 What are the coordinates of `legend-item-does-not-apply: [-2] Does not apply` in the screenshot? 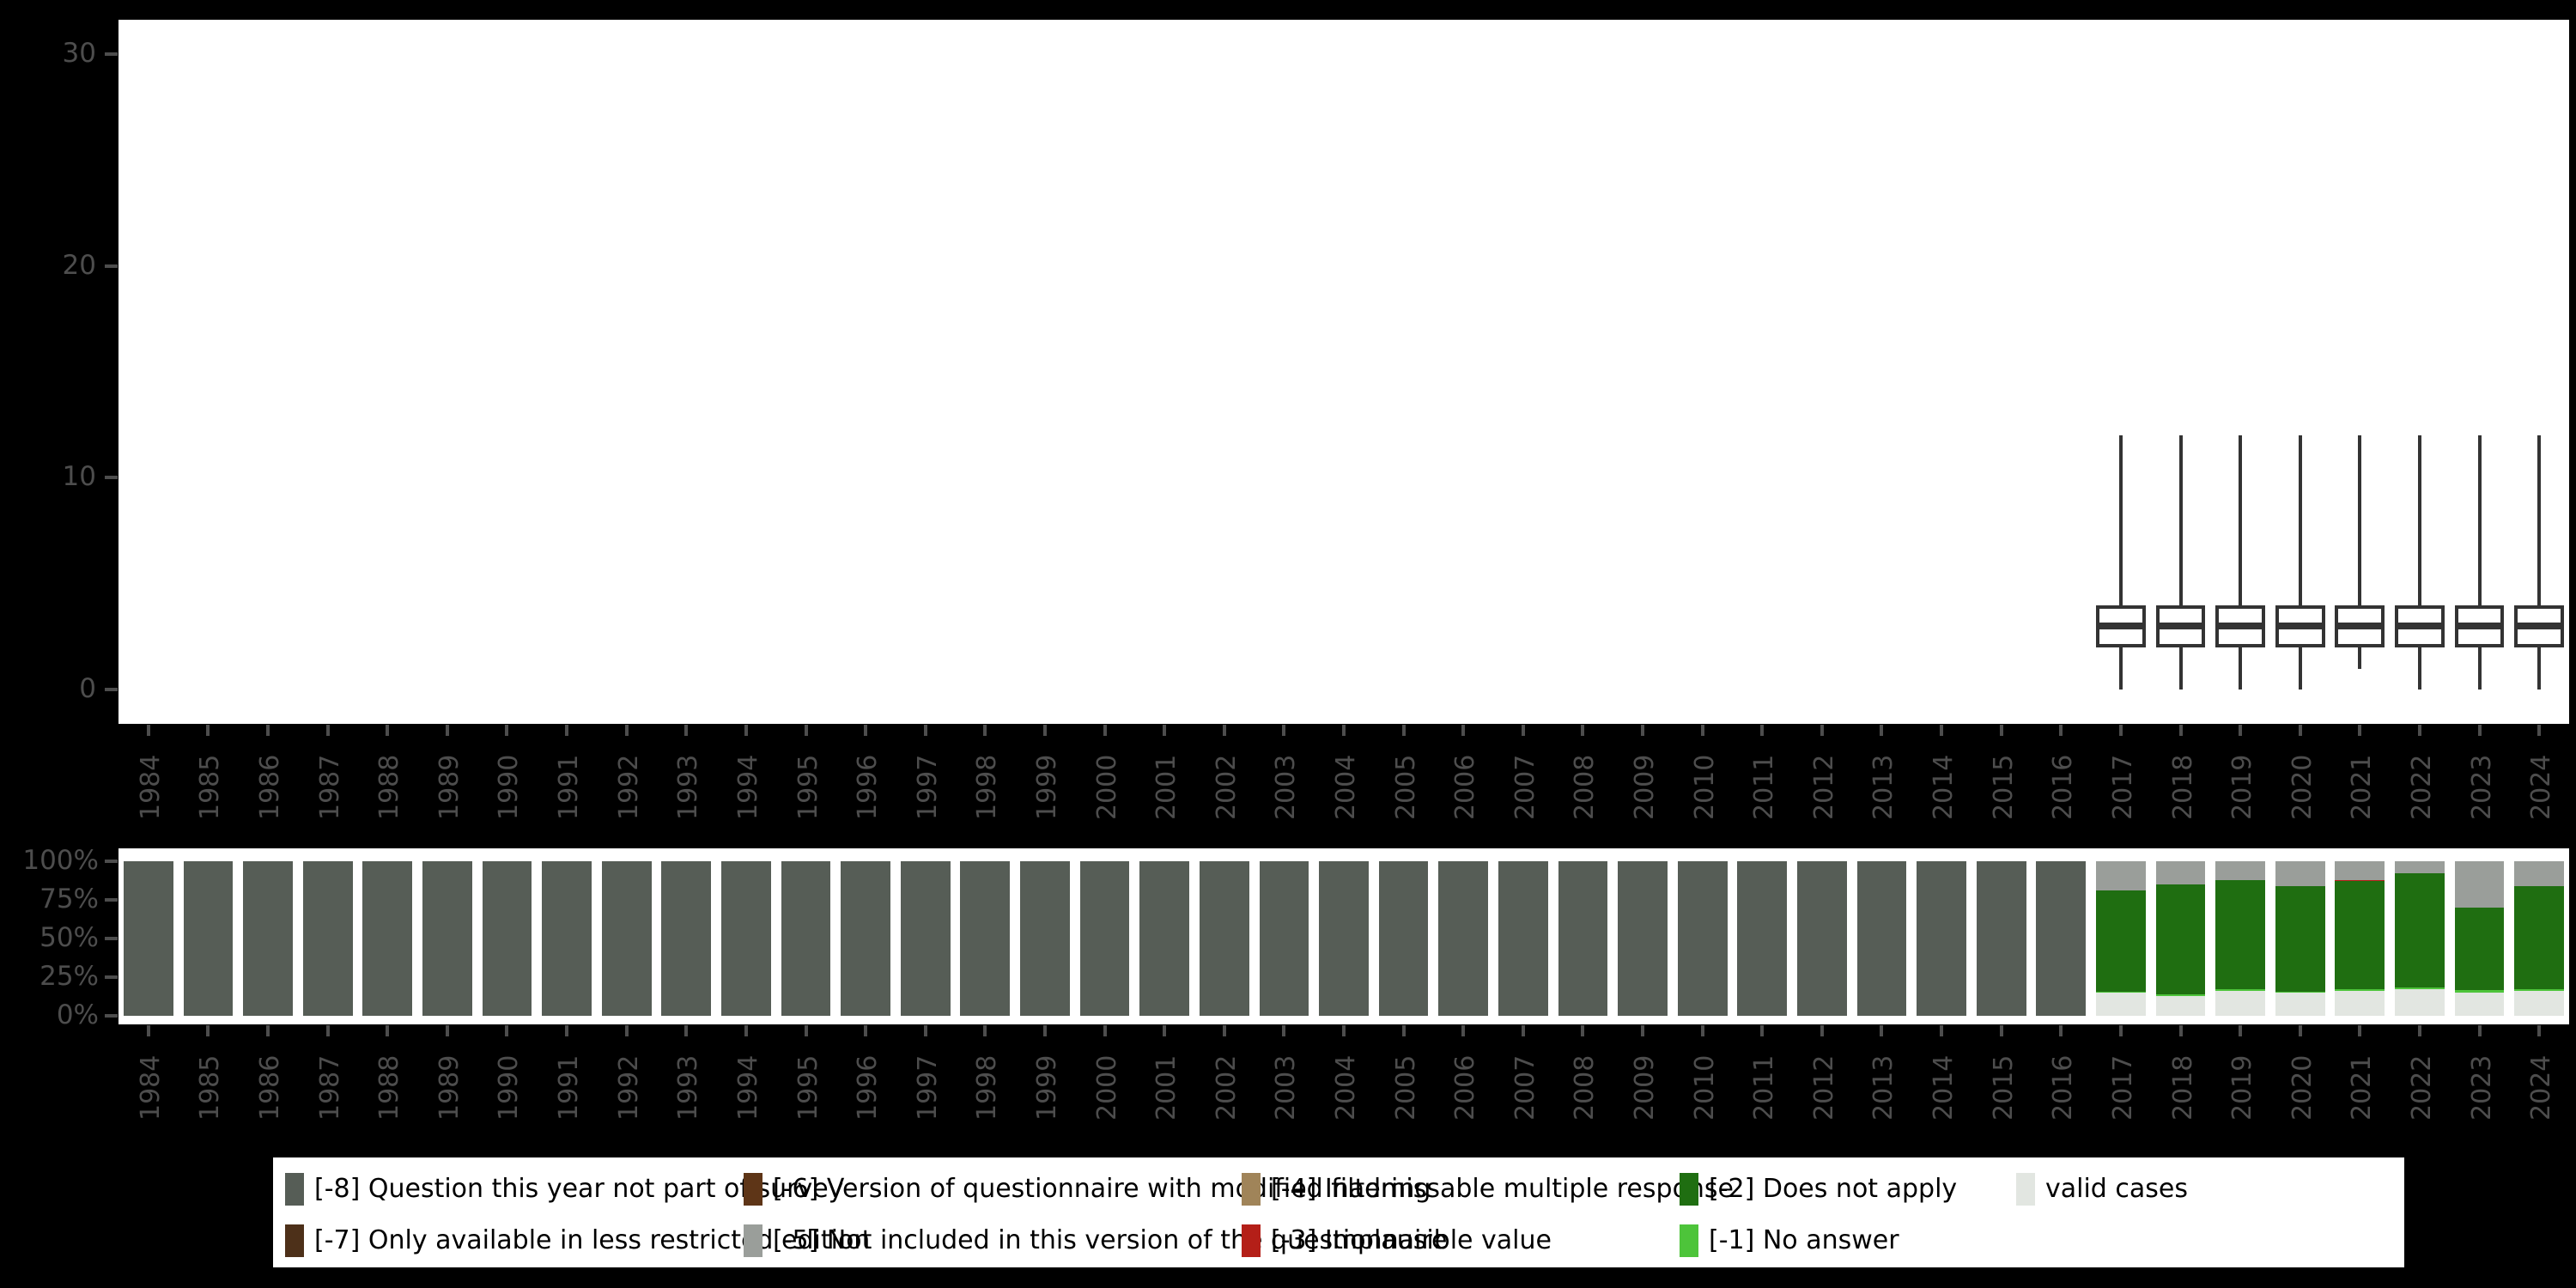 It's located at (1819, 1189).